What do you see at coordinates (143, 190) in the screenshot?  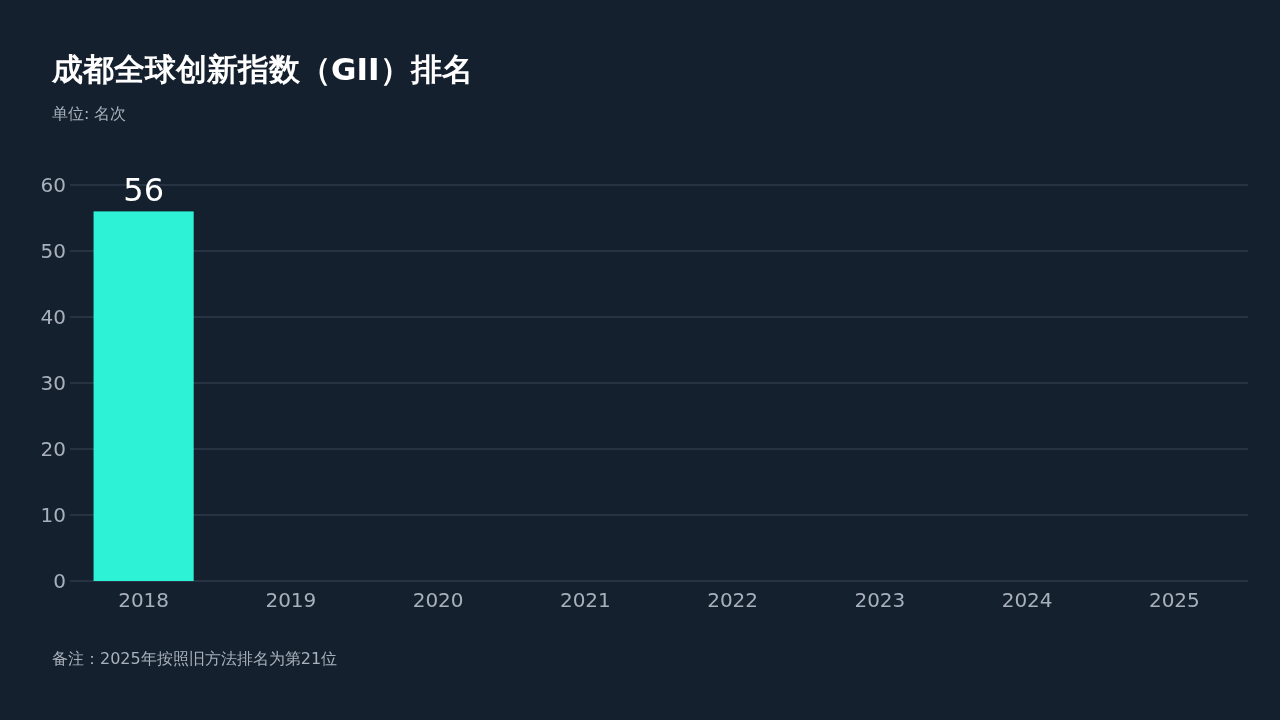 I see `data-label: 56` at bounding box center [143, 190].